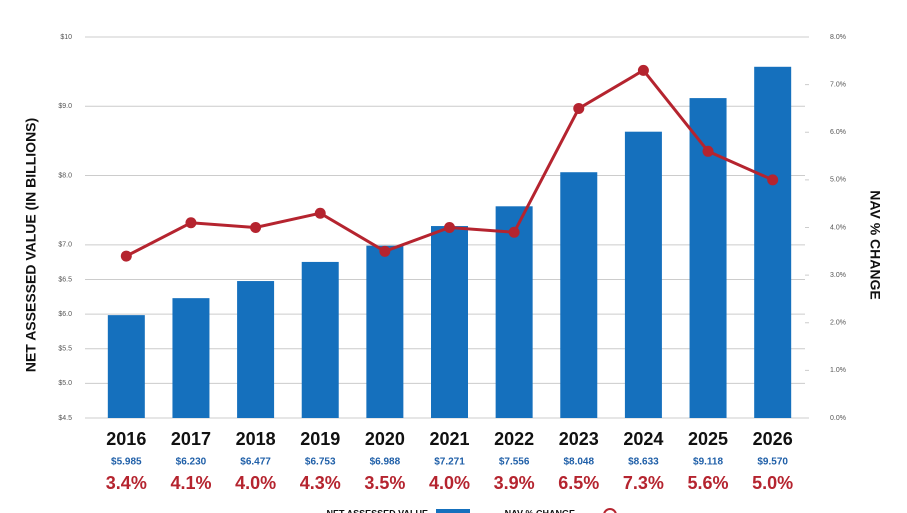 This screenshot has height=513, width=907. Describe the element at coordinates (643, 462) in the screenshot. I see `bar-value-label: $8.633` at that location.